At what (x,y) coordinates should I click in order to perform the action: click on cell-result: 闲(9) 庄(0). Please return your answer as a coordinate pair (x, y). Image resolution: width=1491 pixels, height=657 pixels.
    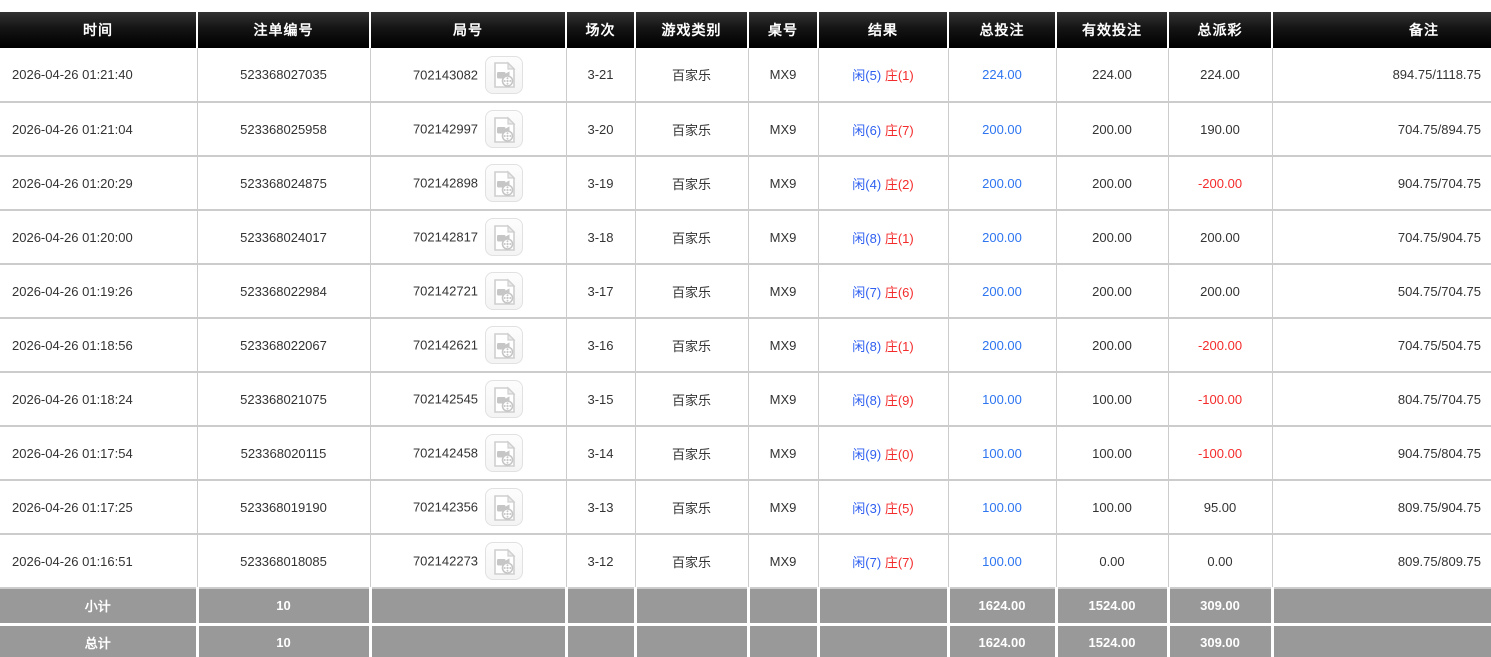
    Looking at the image, I should click on (883, 453).